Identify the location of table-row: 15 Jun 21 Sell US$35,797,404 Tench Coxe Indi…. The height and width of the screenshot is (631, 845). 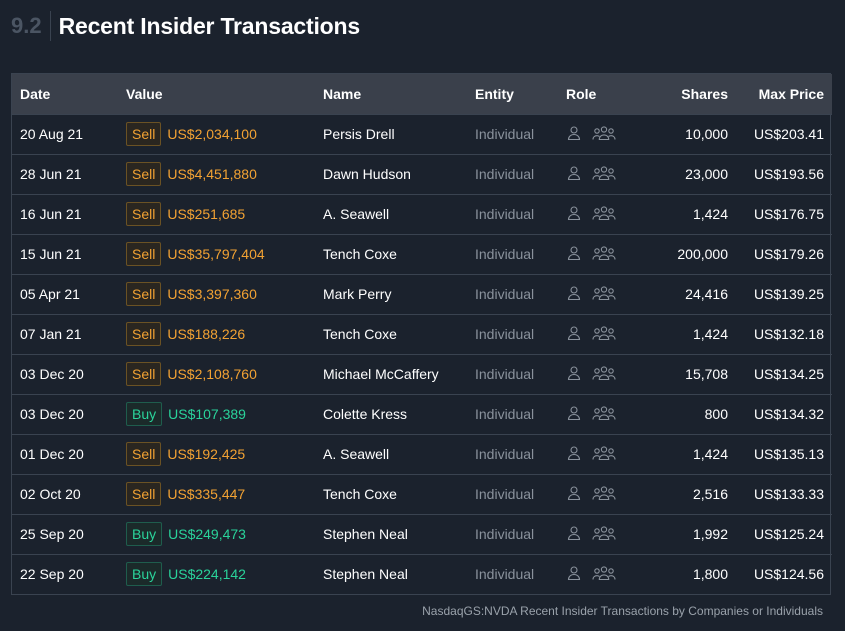
(422, 254).